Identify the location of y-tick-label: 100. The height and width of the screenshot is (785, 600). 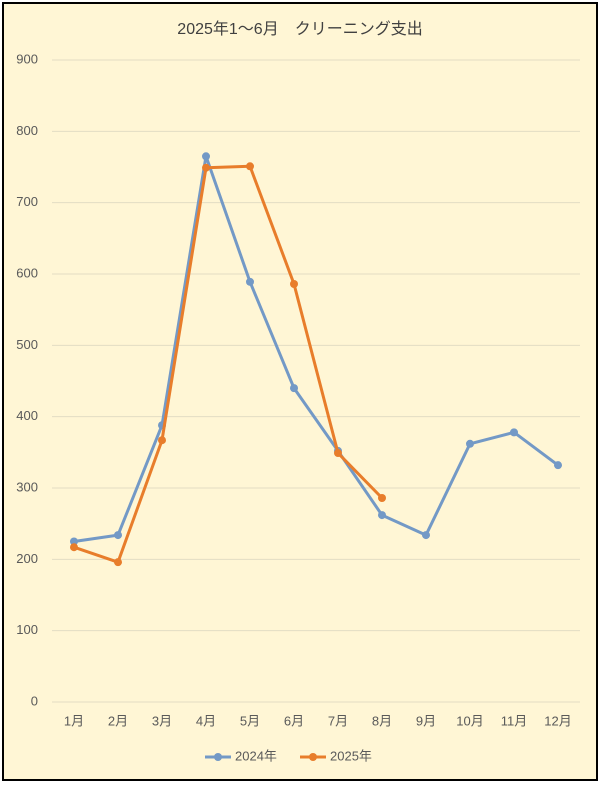
(27, 629).